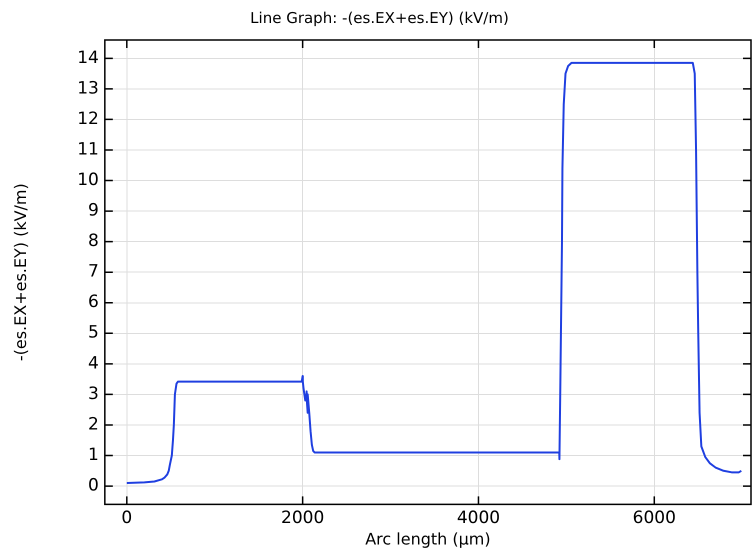  I want to click on x-tick-label: 2000, so click(302, 518).